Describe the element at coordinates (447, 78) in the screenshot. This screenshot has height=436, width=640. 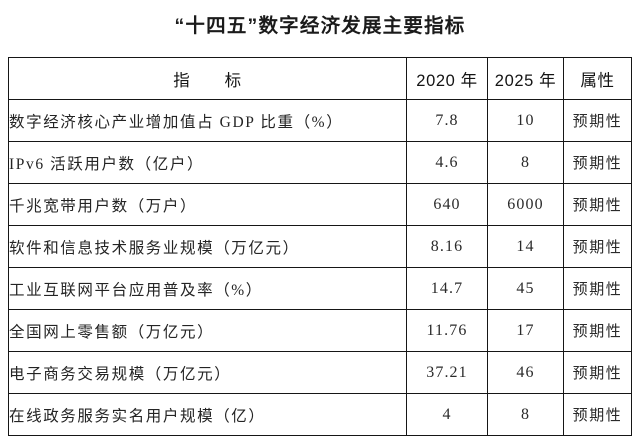
I see `column-header-year-2020: 2020 年` at that location.